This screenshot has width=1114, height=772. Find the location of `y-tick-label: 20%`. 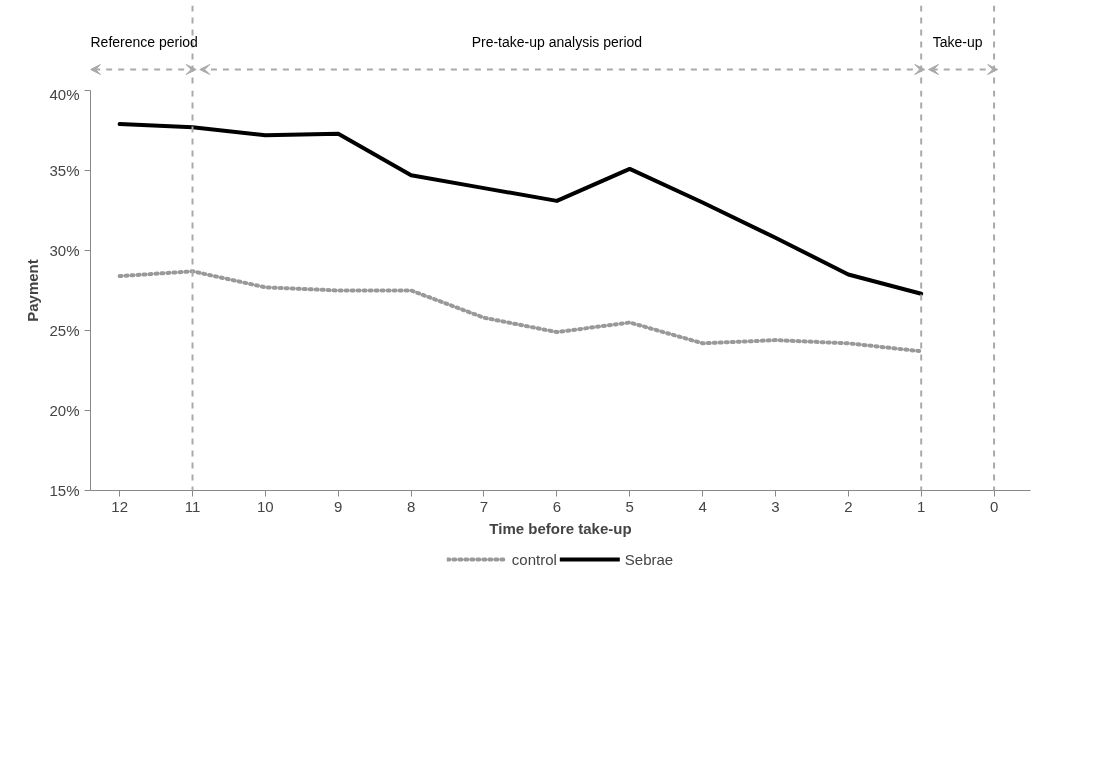

y-tick-label: 20% is located at coordinates (64, 410).